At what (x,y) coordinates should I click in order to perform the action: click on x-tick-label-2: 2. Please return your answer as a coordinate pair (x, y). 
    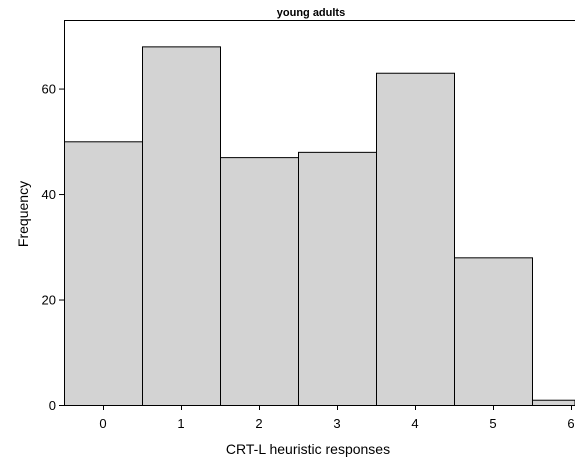
    Looking at the image, I should click on (258, 423).